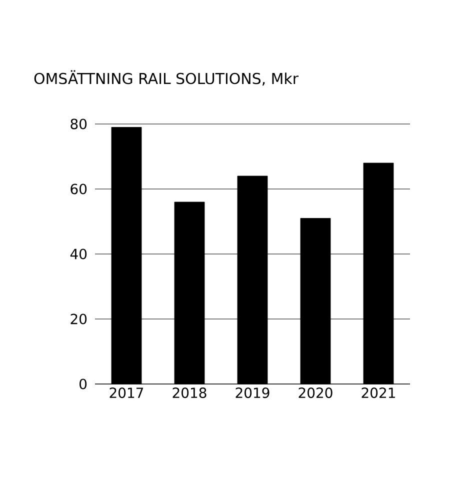 This screenshot has height=484, width=450. I want to click on x-tick-label: 2018, so click(189, 393).